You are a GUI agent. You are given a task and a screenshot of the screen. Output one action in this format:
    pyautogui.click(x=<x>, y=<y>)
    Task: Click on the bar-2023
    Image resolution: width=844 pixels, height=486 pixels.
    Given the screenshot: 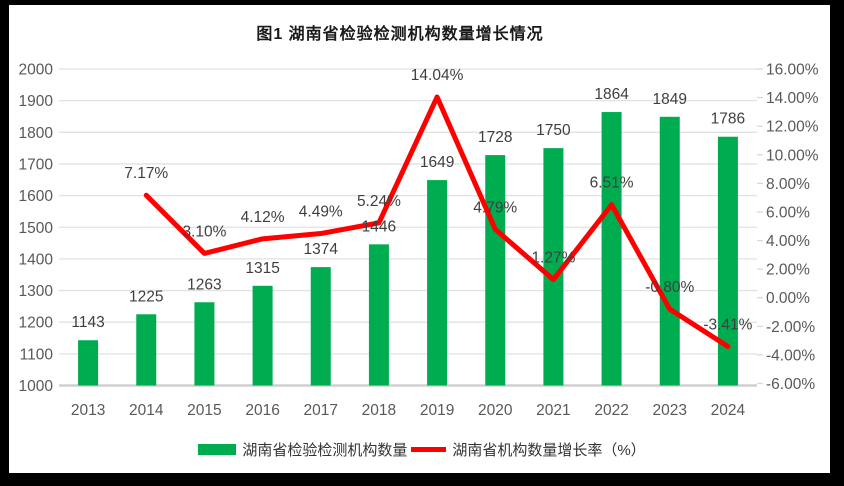 What is the action you would take?
    pyautogui.click(x=669, y=251)
    